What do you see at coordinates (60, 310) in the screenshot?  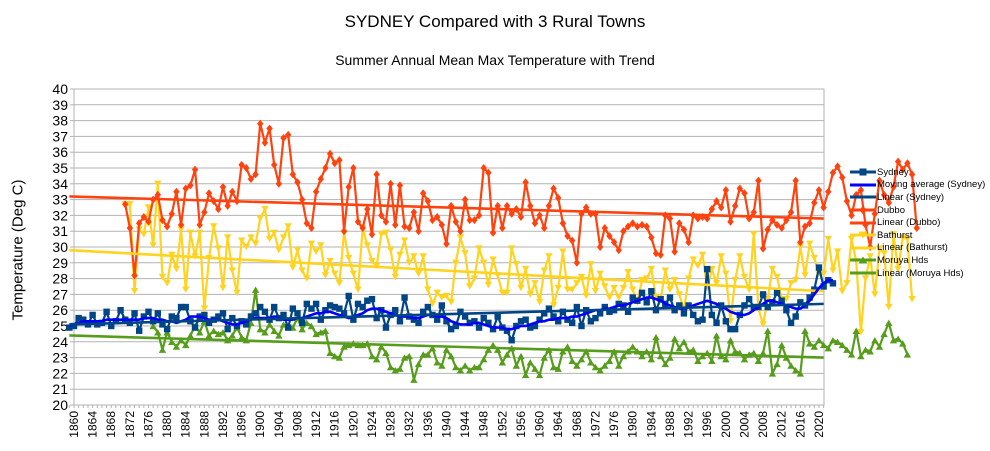 I see `y-tick-label: 26` at bounding box center [60, 310].